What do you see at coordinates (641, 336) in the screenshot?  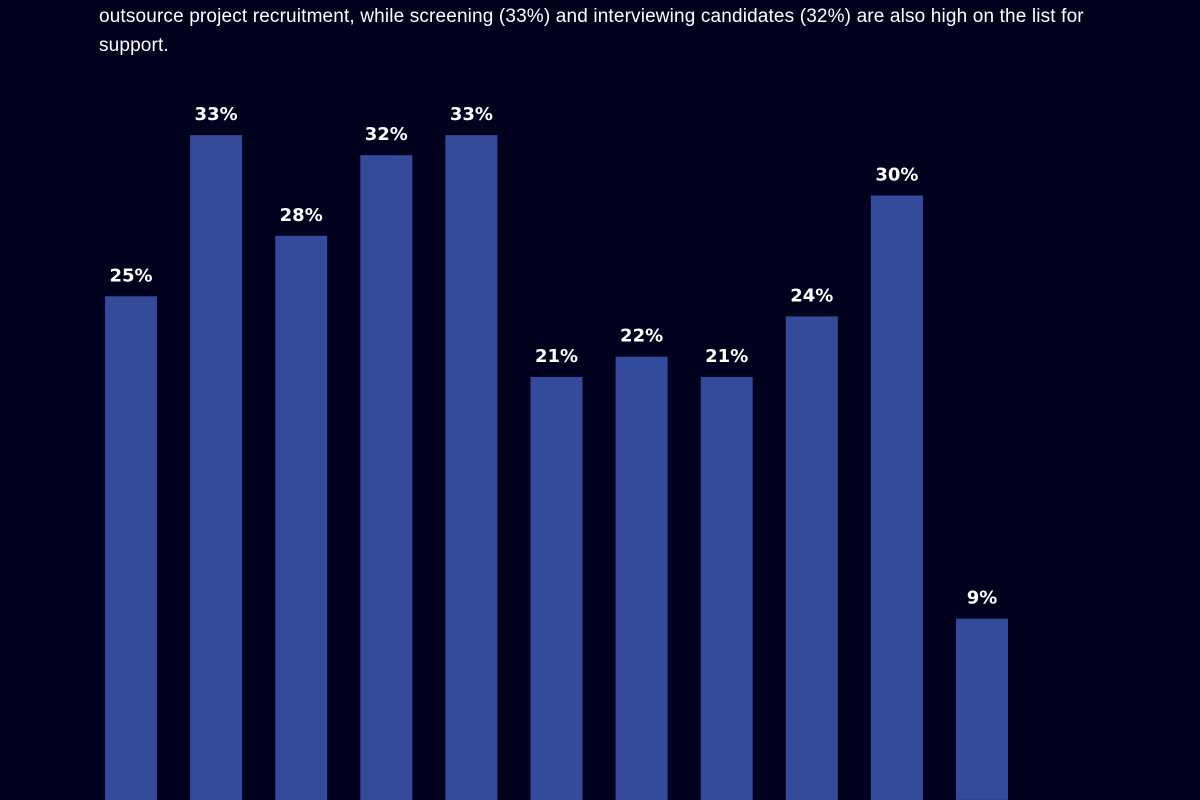 I see `bar-label-7: 22%` at bounding box center [641, 336].